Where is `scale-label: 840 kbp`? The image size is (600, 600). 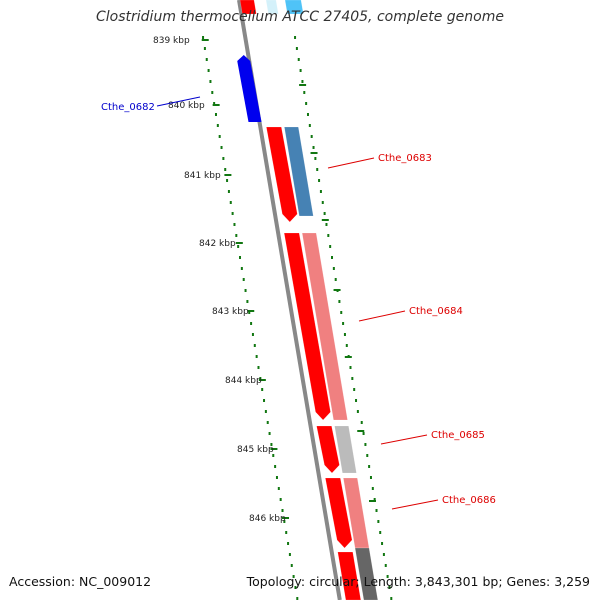
scale-label: 840 kbp is located at coordinates (186, 106).